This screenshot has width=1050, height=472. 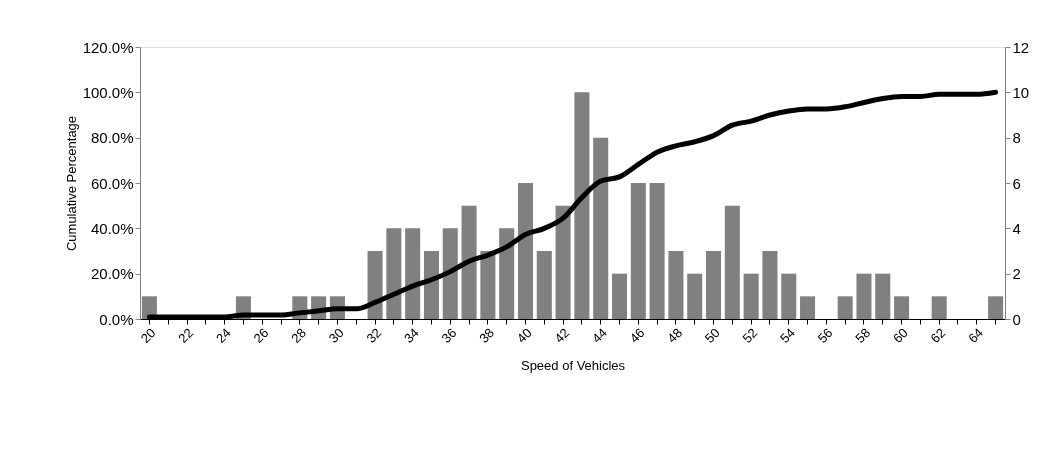 What do you see at coordinates (637, 335) in the screenshot?
I see `x-tick-label: 46` at bounding box center [637, 335].